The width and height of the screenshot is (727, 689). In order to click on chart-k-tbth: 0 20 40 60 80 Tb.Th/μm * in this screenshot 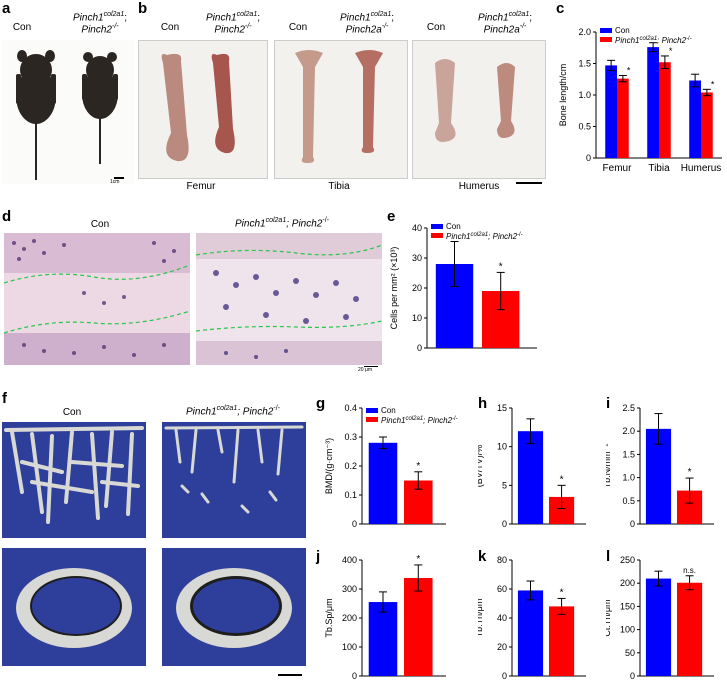, I will do `click(532, 618)`.